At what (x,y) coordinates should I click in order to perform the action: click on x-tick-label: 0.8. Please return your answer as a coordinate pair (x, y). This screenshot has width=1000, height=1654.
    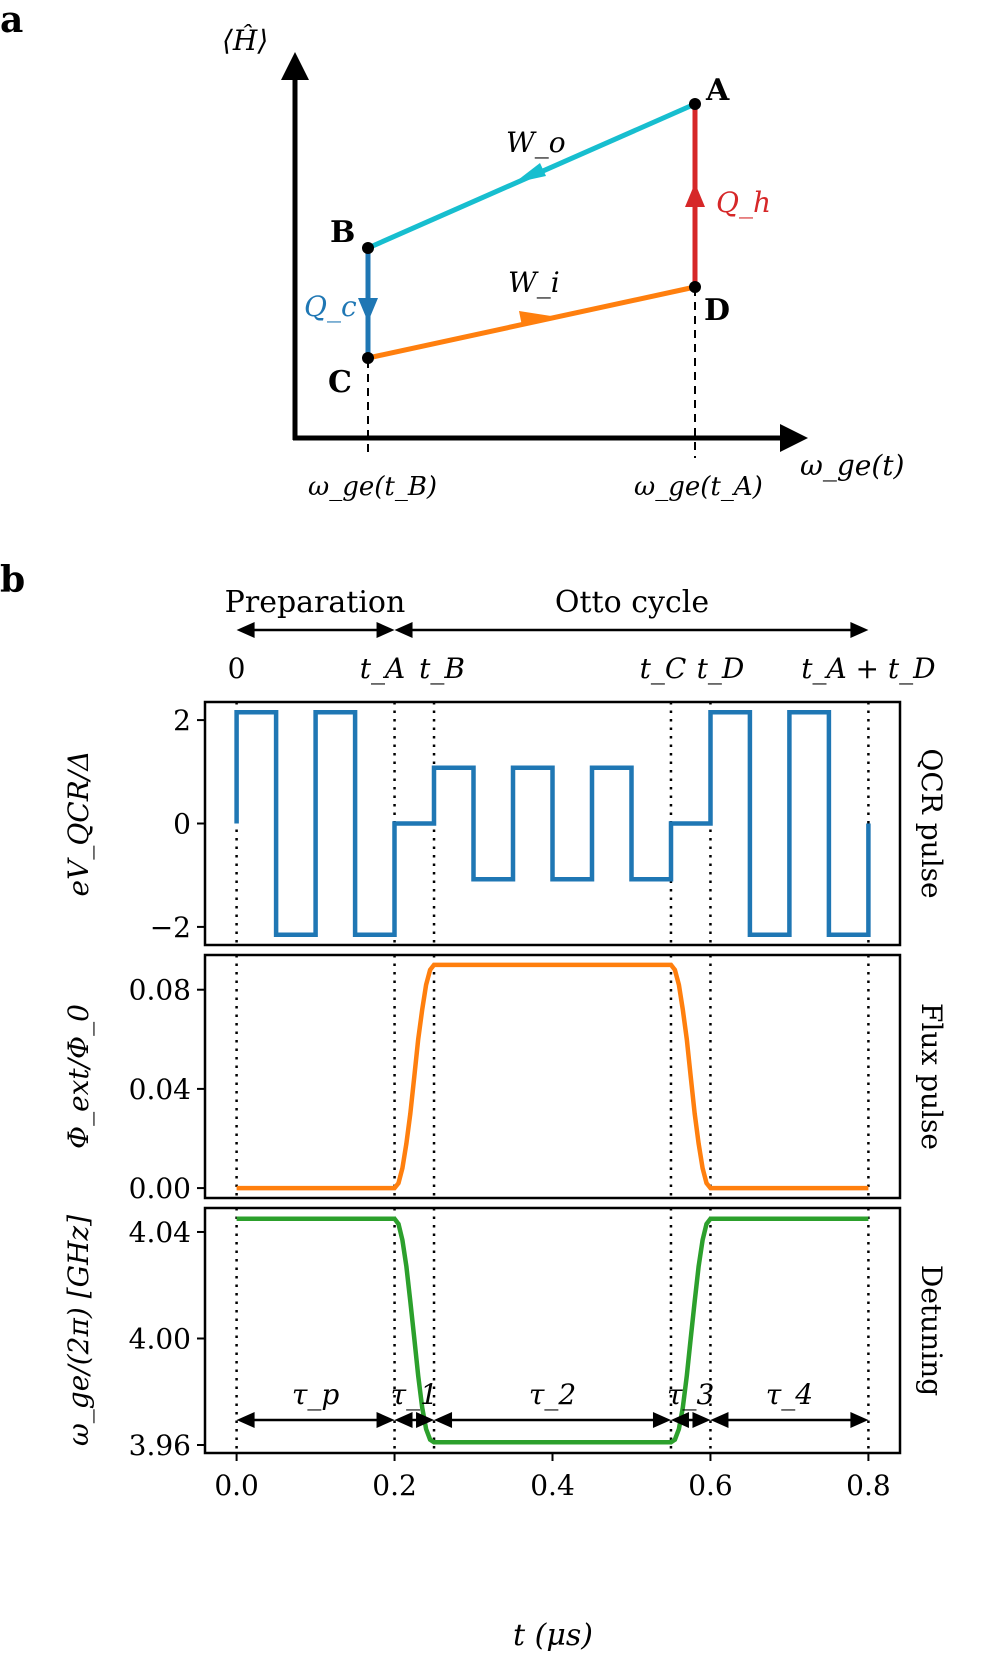
    Looking at the image, I should click on (868, 1485).